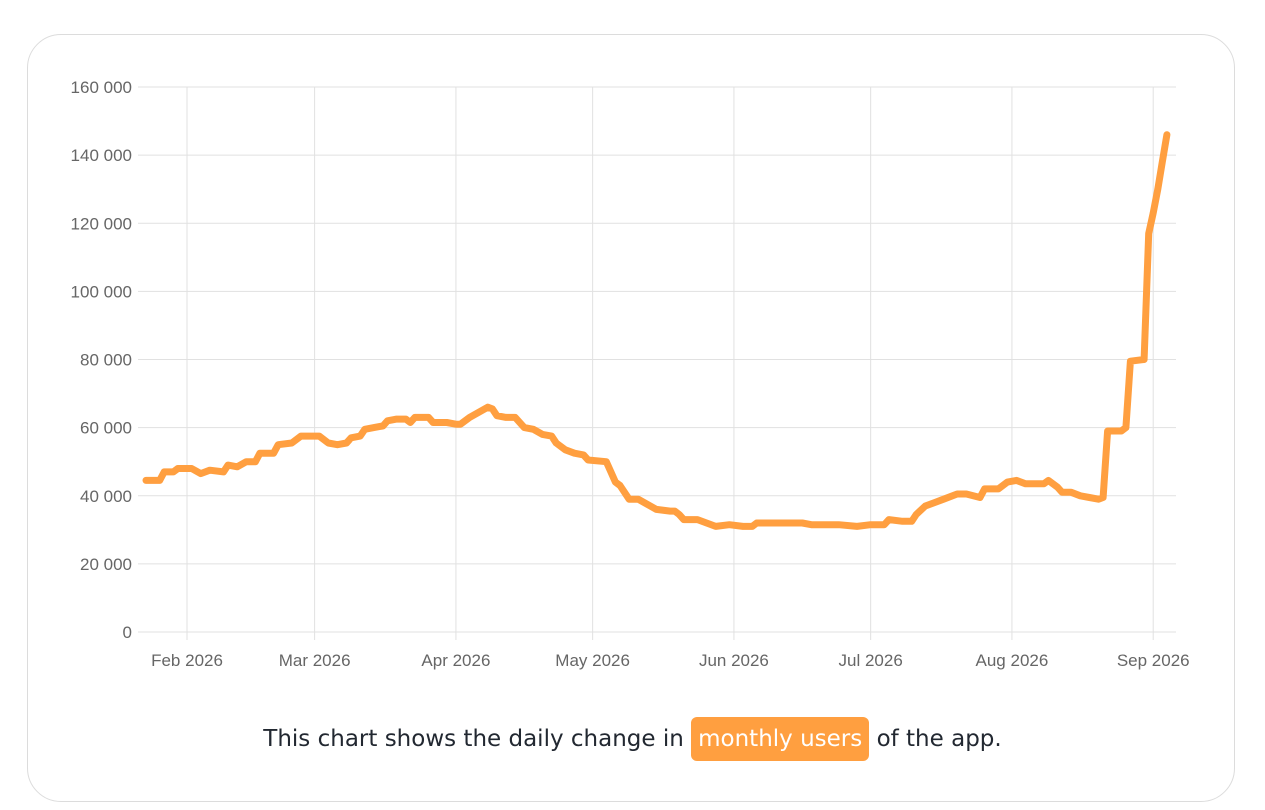  What do you see at coordinates (1012, 660) in the screenshot?
I see `x-tick-label: Aug 2026` at bounding box center [1012, 660].